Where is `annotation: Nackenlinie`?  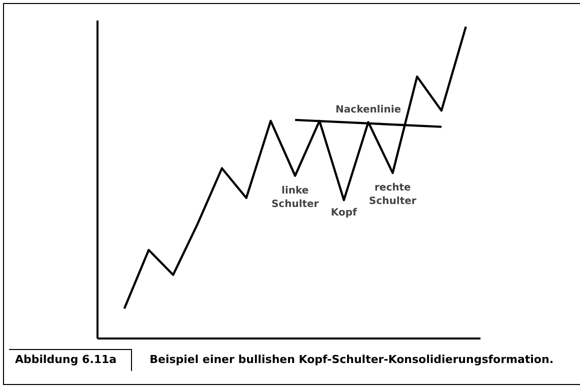 annotation: Nackenlinie is located at coordinates (369, 110).